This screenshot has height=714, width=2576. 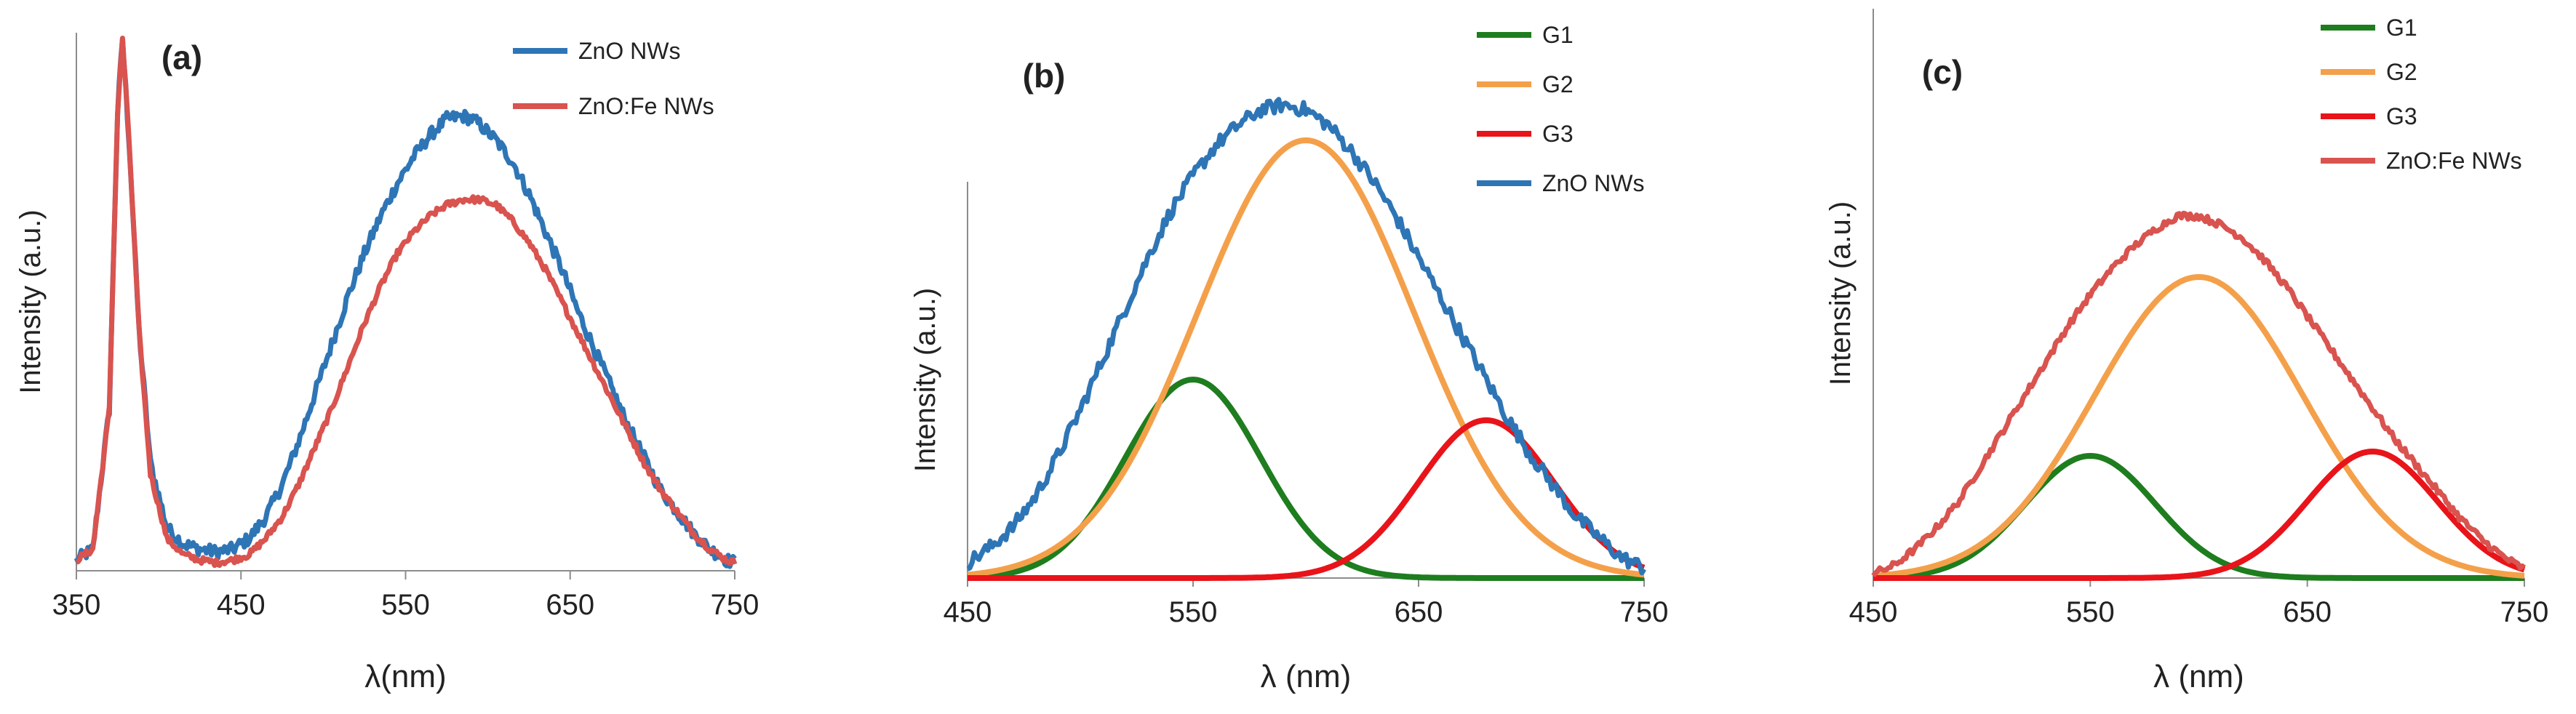 I want to click on chart-a-x-tick-label: 550, so click(x=405, y=605).